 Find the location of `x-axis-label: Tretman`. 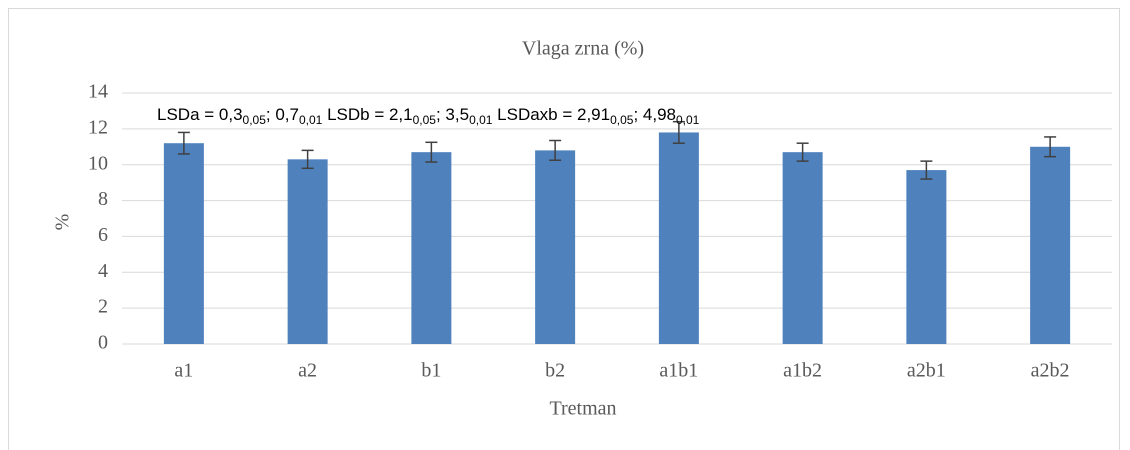

x-axis-label: Tretman is located at coordinates (582, 409).